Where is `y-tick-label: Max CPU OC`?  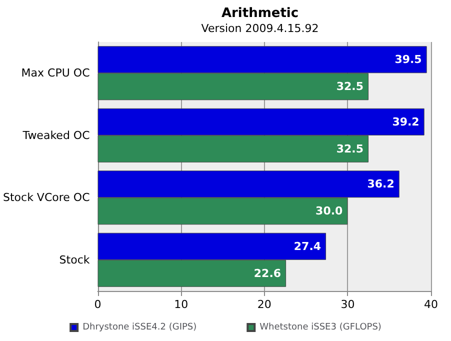 y-tick-label: Max CPU OC is located at coordinates (55, 73).